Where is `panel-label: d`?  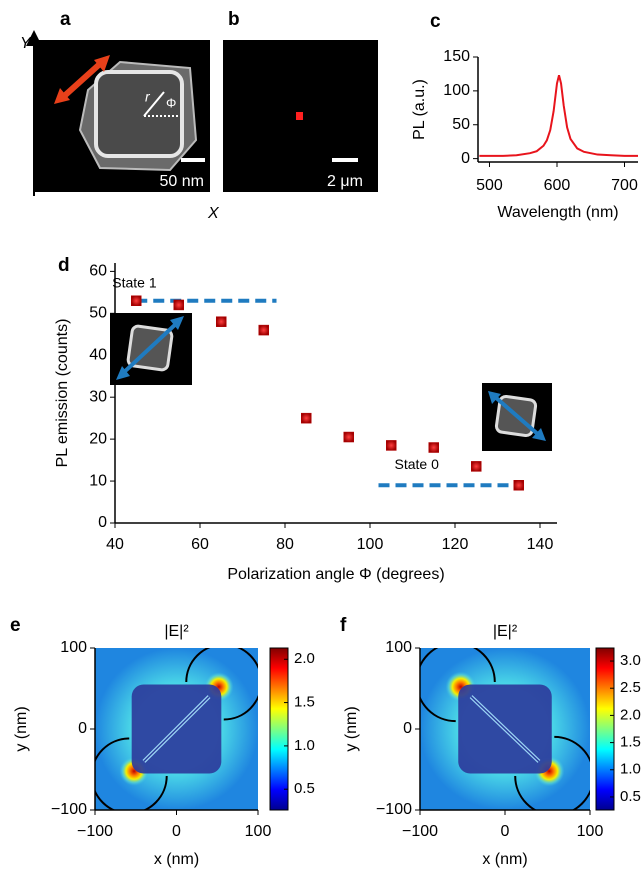 panel-label: d is located at coordinates (64, 265).